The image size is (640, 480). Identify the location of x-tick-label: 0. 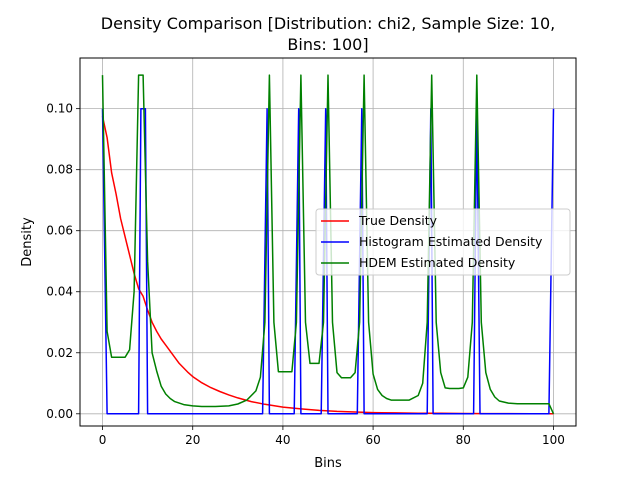
(103, 440).